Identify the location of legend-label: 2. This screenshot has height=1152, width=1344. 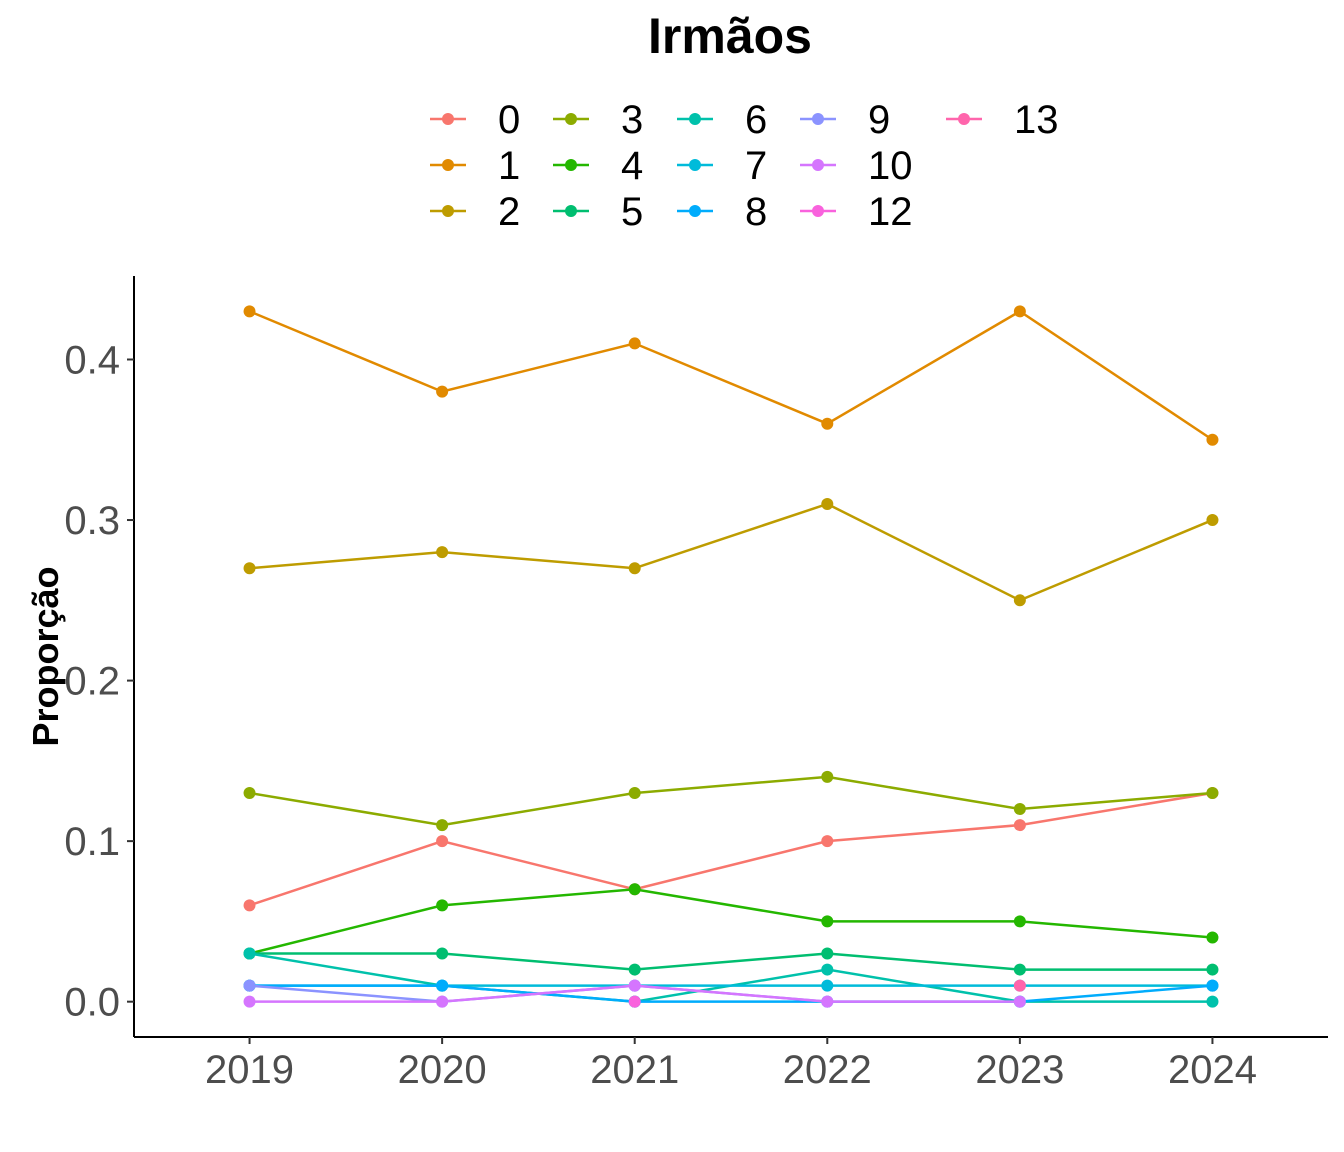
(509, 212).